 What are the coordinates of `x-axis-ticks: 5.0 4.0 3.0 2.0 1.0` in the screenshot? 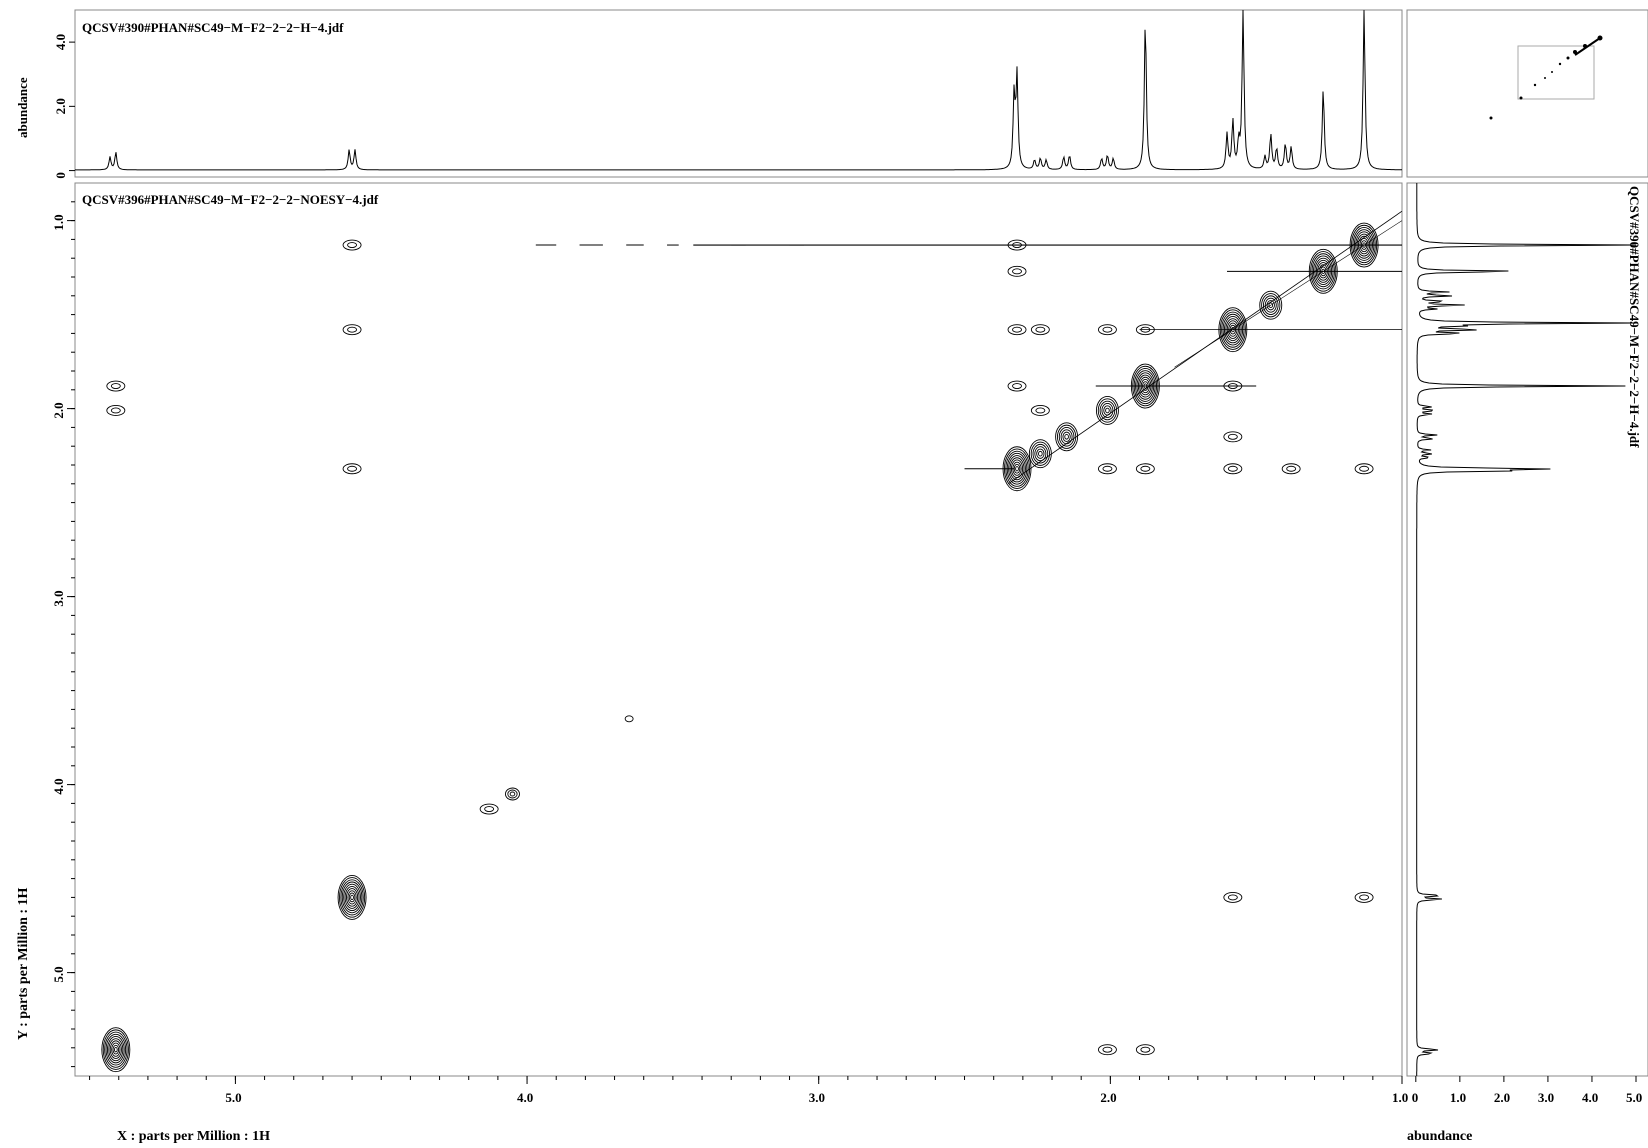 It's located at (748, 1090).